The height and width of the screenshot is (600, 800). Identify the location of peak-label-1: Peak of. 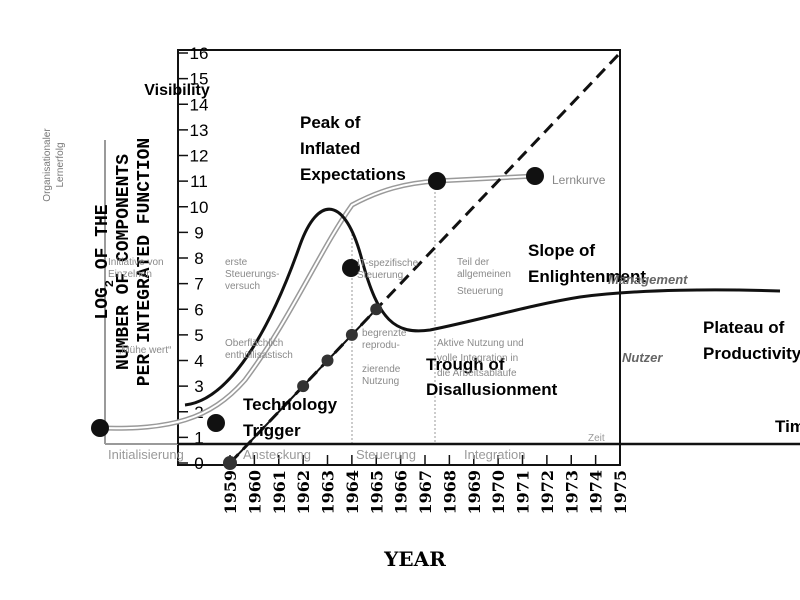
(330, 122).